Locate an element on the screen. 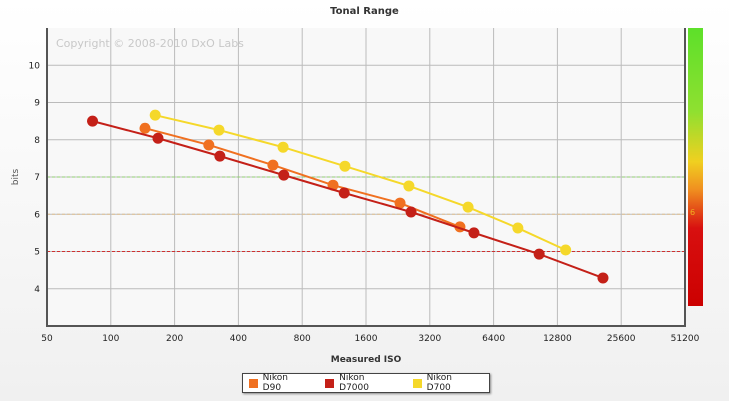 The height and width of the screenshot is (401, 729). legend-item-d90: Nikon D90 is located at coordinates (278, 383).